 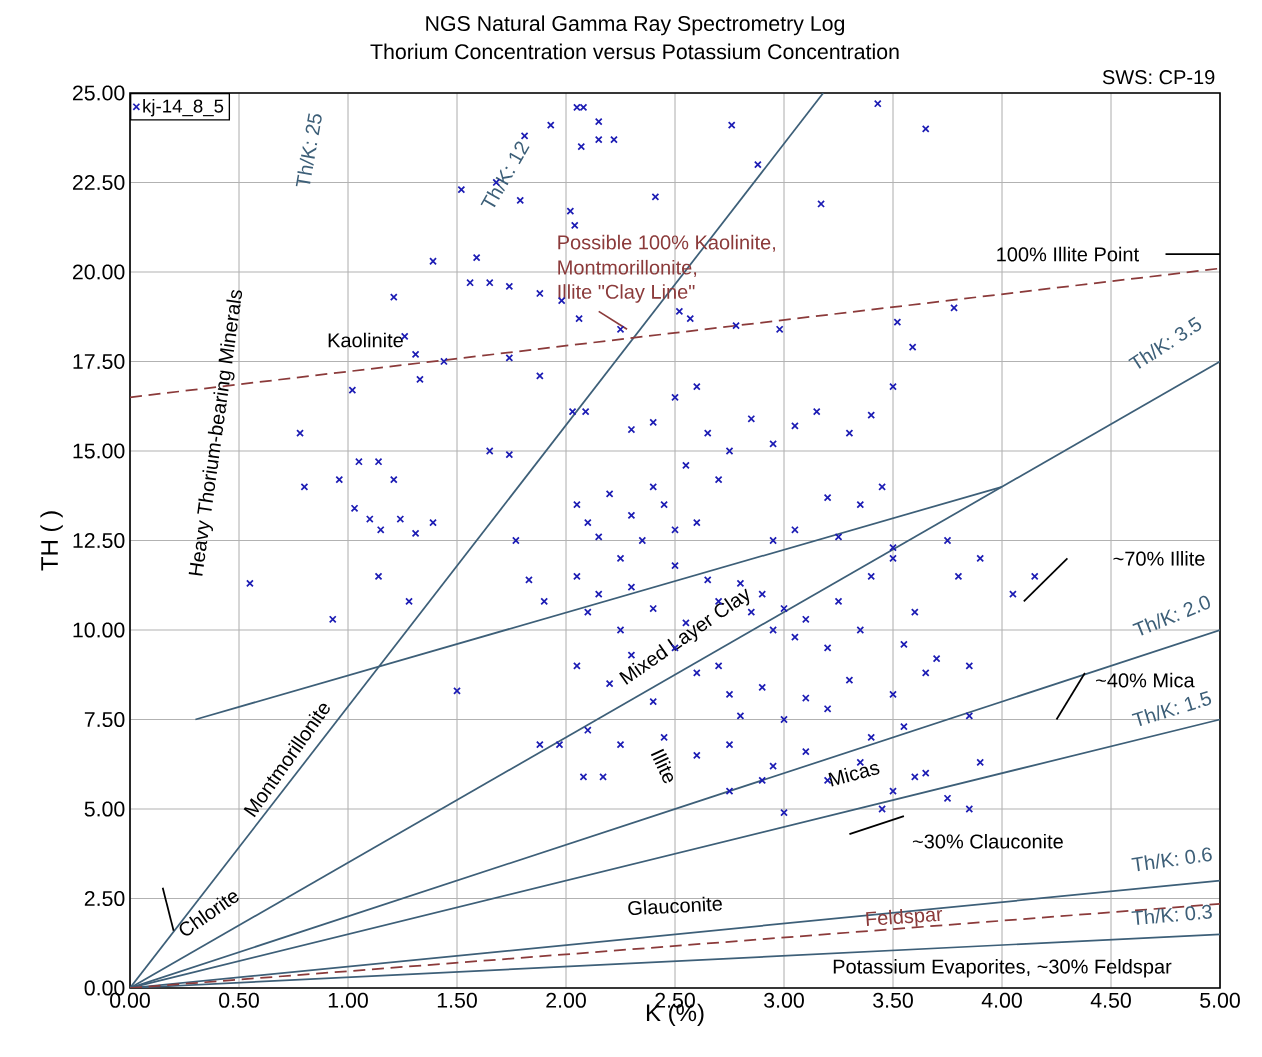 What do you see at coordinates (1165, 342) in the screenshot?
I see `annotation: Th/K: 3.5` at bounding box center [1165, 342].